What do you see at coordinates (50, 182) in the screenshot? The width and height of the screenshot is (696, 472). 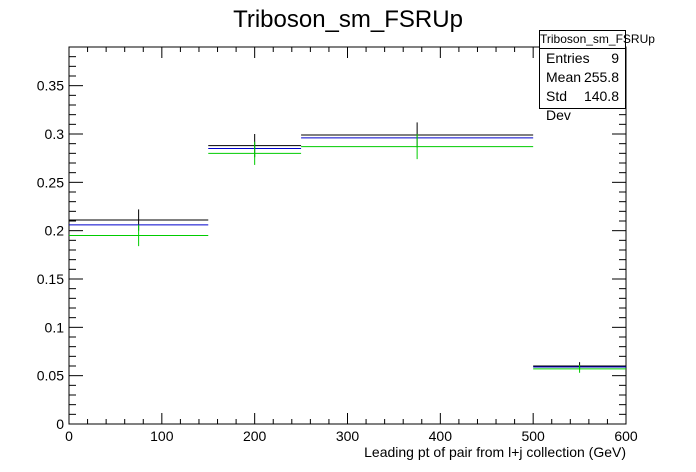 I see `y-tick-label: 0.25` at bounding box center [50, 182].